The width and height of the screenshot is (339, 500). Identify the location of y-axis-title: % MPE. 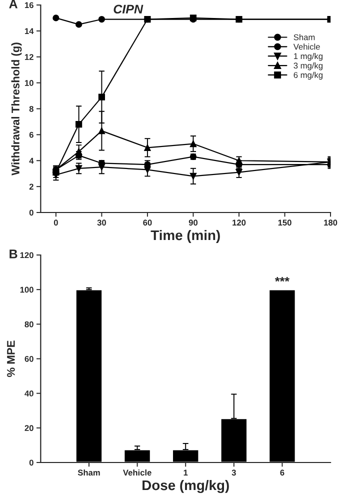
(11, 358).